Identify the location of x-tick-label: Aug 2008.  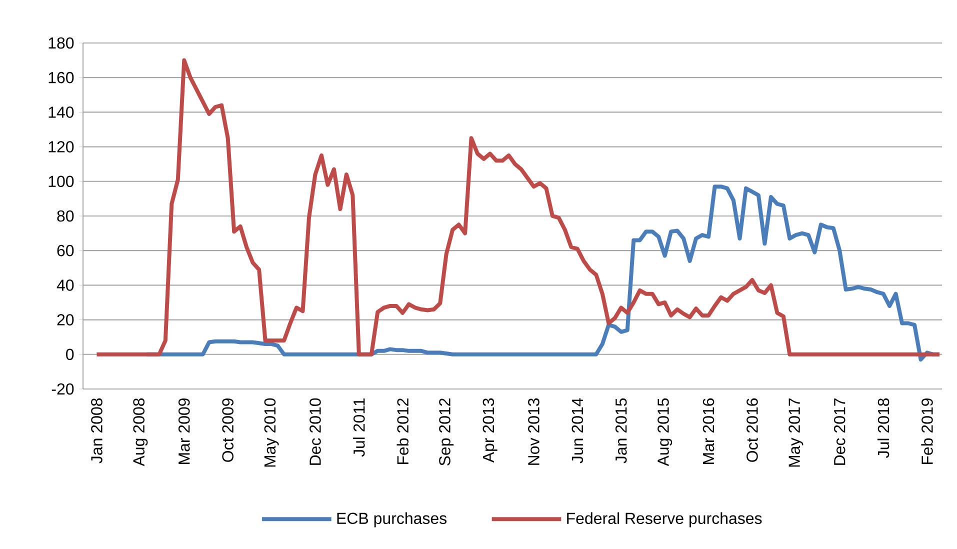
(140, 432).